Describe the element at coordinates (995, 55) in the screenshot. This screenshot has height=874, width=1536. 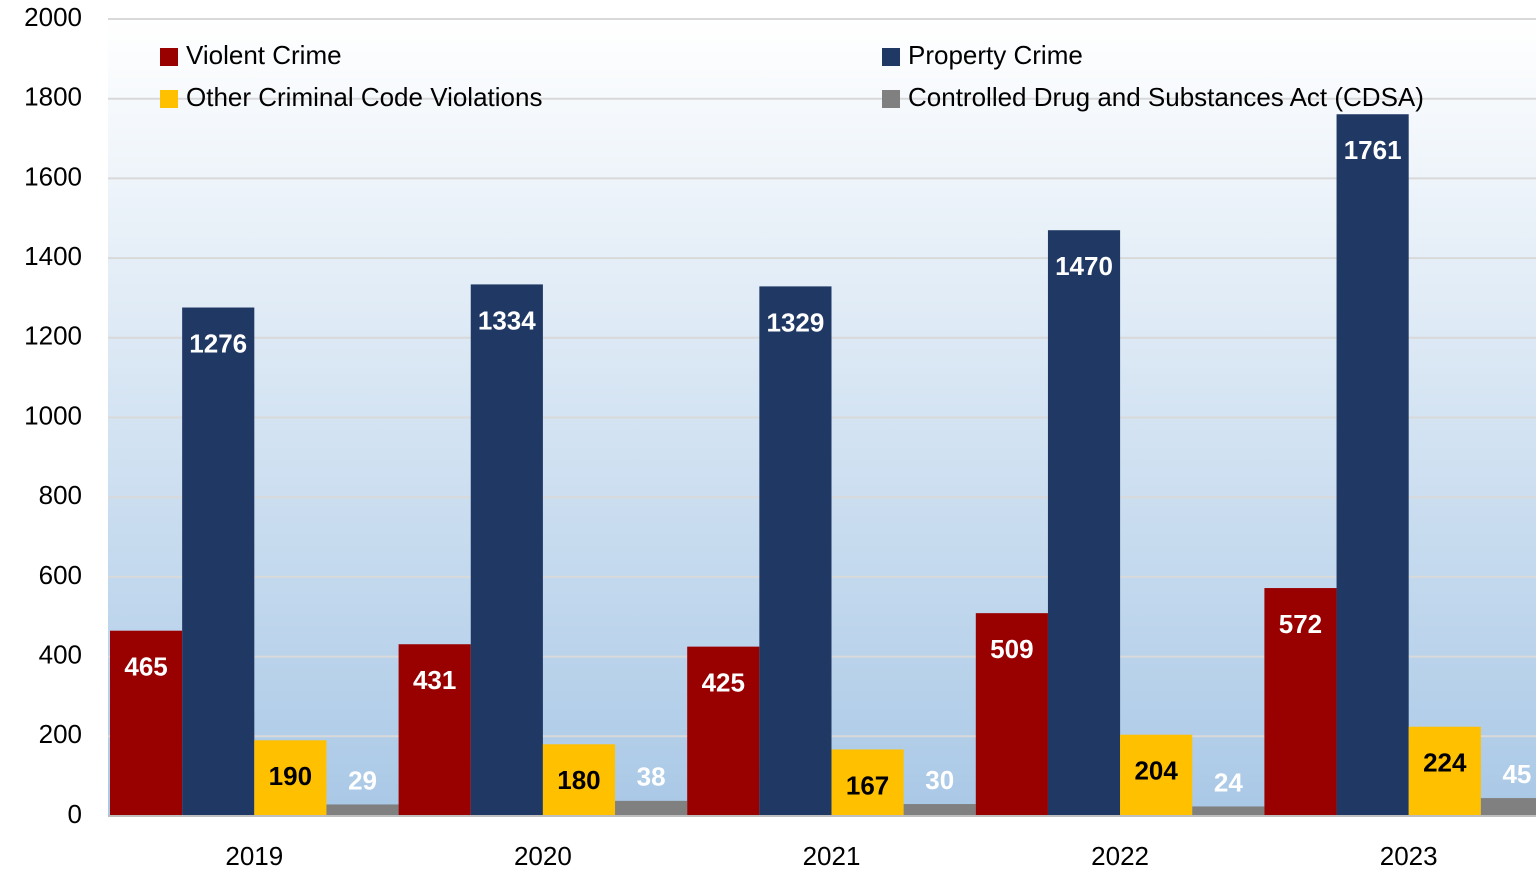
I see `legend-label: Property Crime` at that location.